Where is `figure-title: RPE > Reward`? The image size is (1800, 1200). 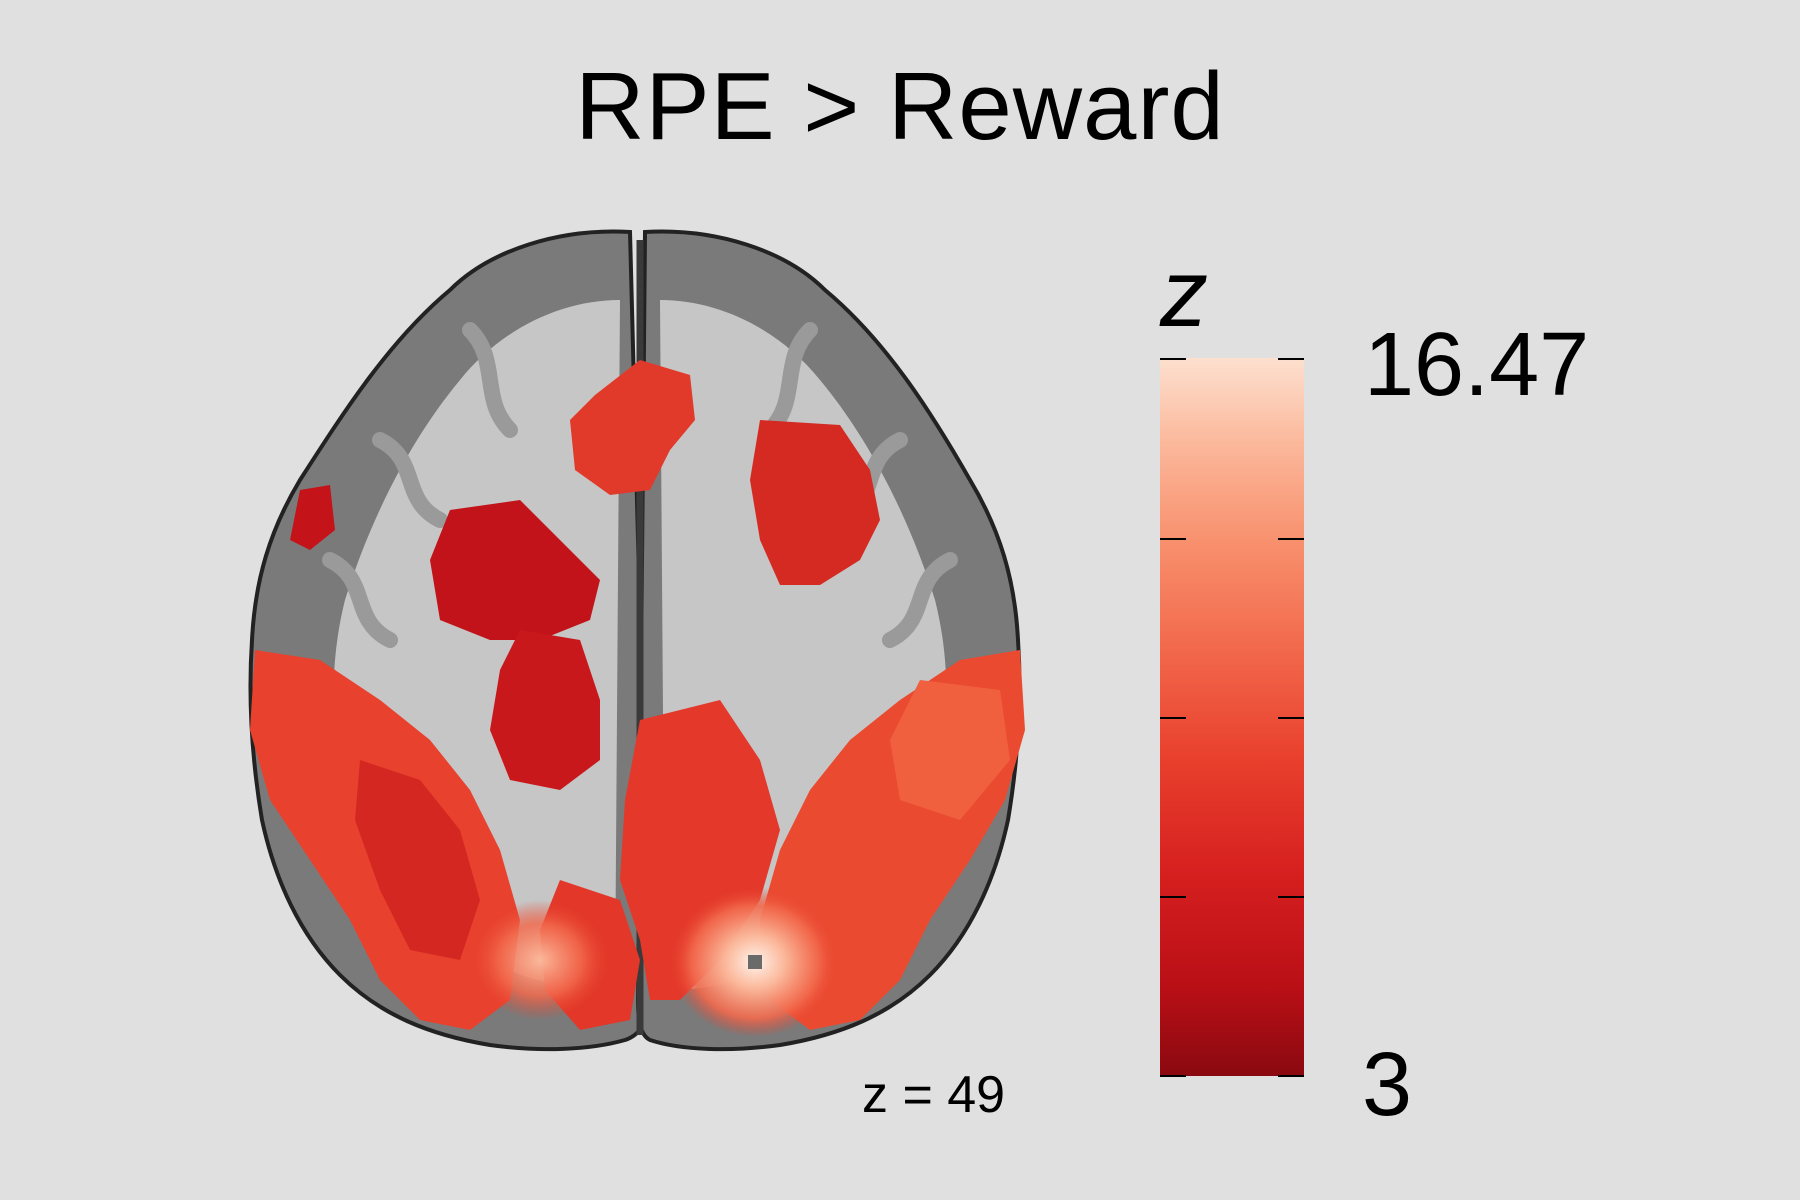 figure-title: RPE > Reward is located at coordinates (900, 106).